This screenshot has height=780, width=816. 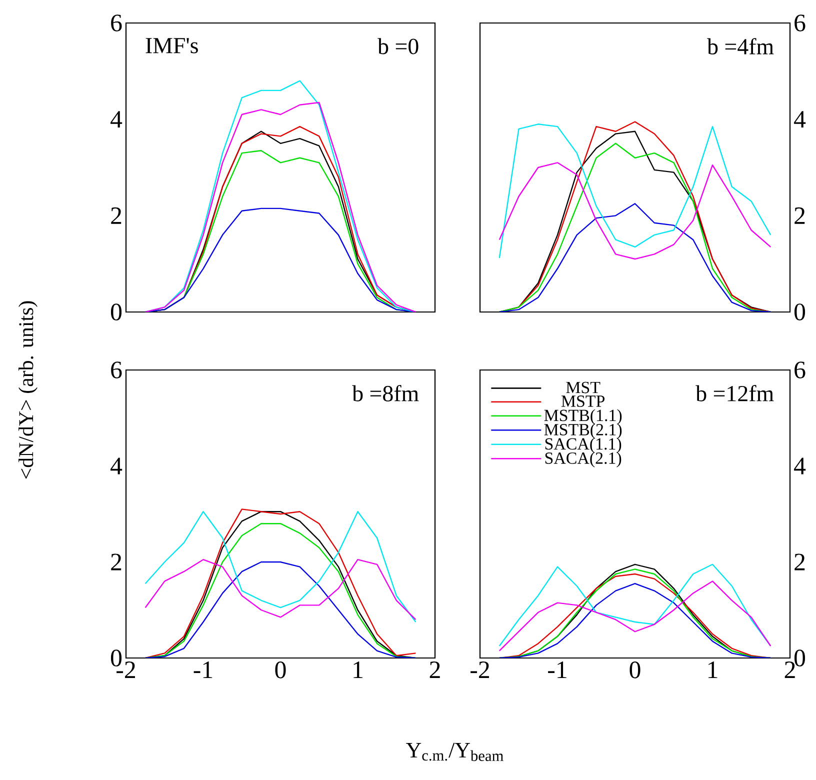 What do you see at coordinates (583, 431) in the screenshot?
I see `legend-label: MSTB(2.1)` at bounding box center [583, 431].